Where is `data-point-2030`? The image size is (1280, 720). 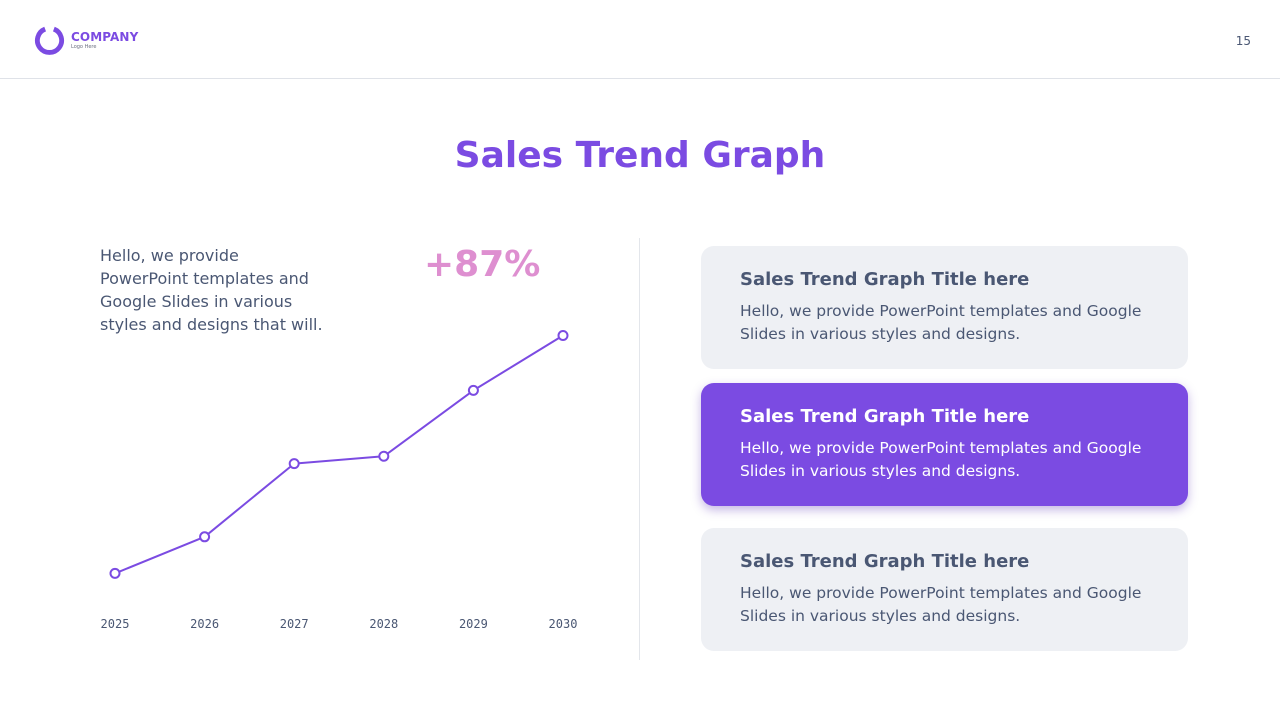 data-point-2030 is located at coordinates (563, 335).